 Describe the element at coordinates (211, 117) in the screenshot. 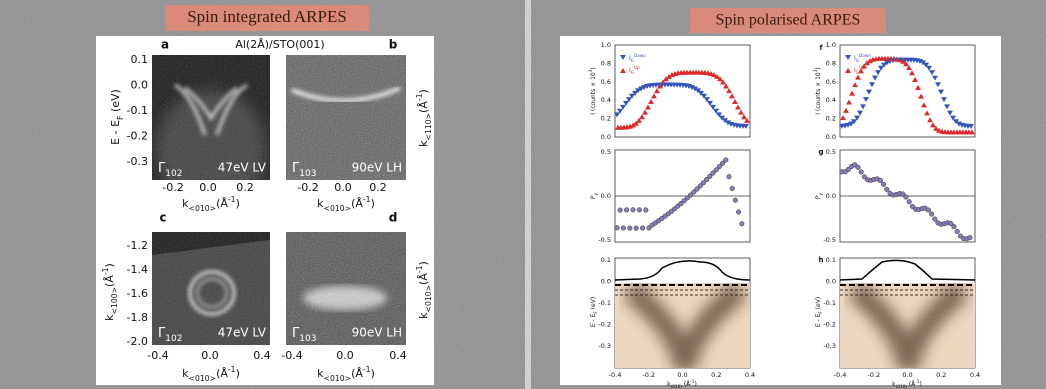

I see `arpes-image-a` at that location.